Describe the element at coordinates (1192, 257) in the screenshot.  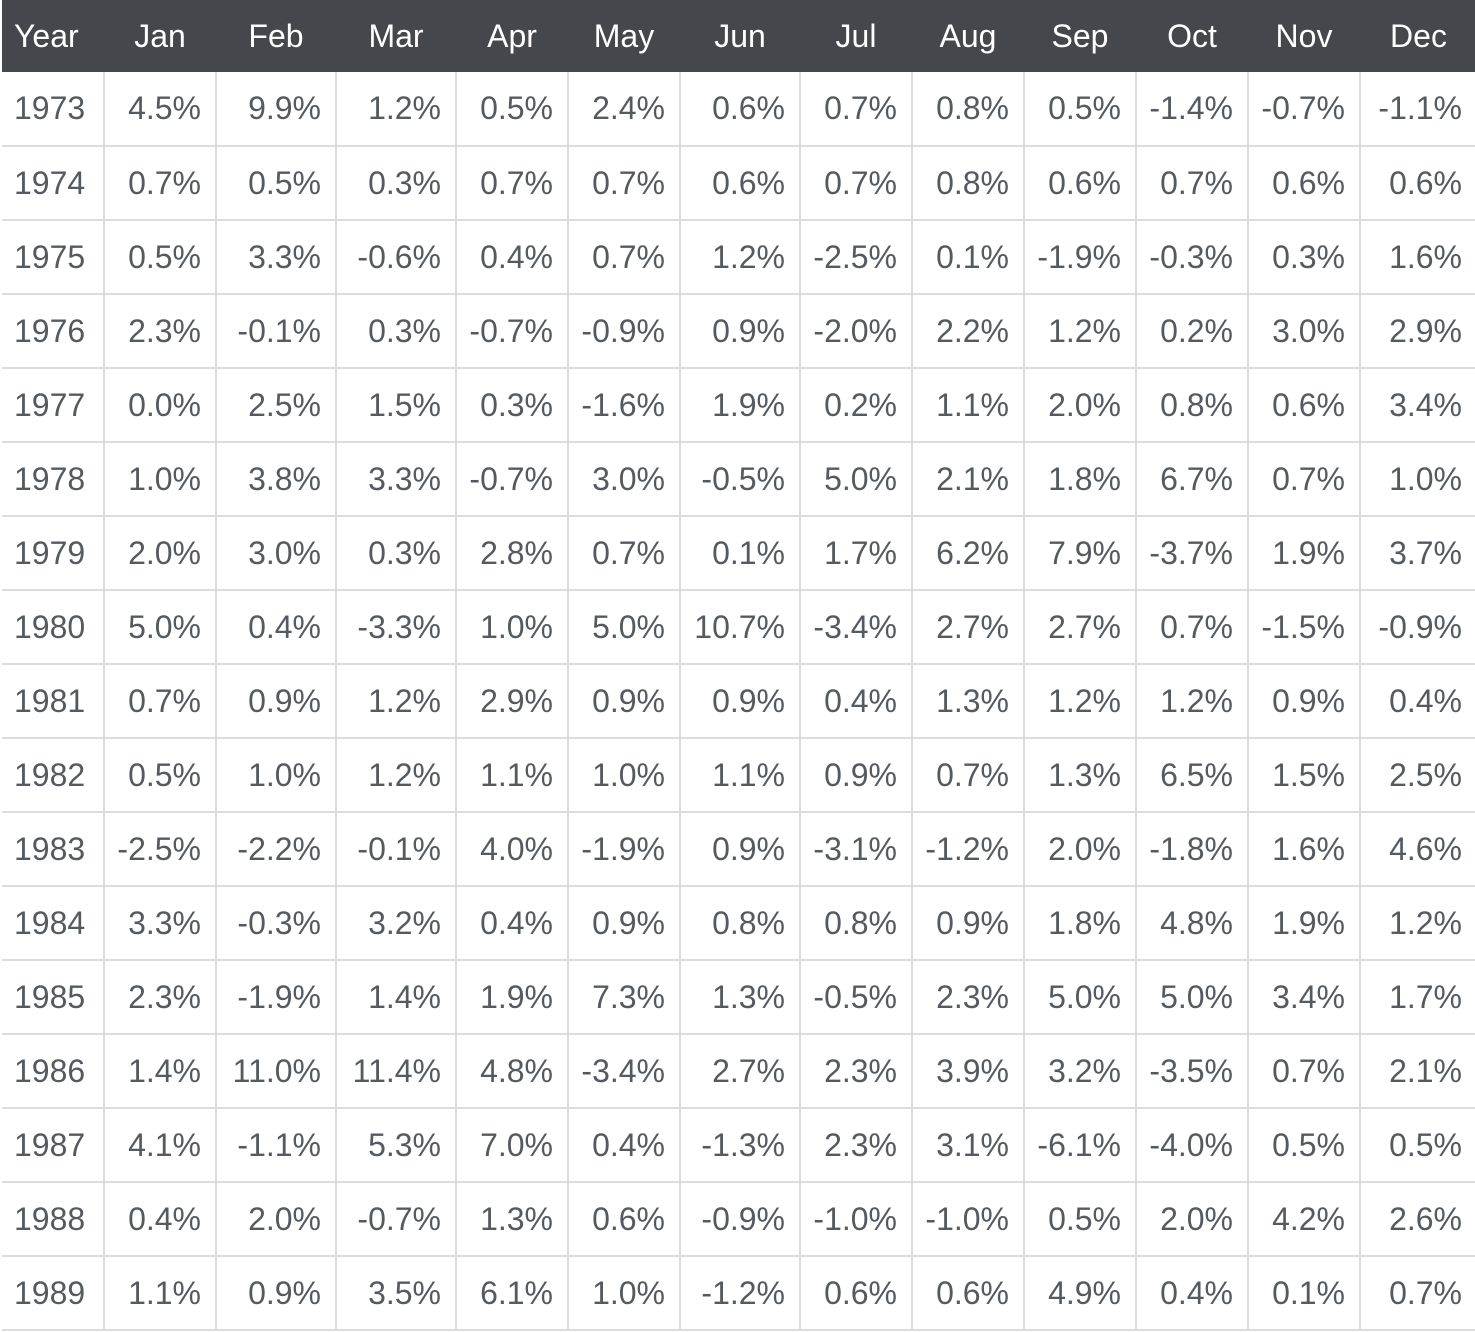
I see `return-cell-oct: -0.3%` at that location.